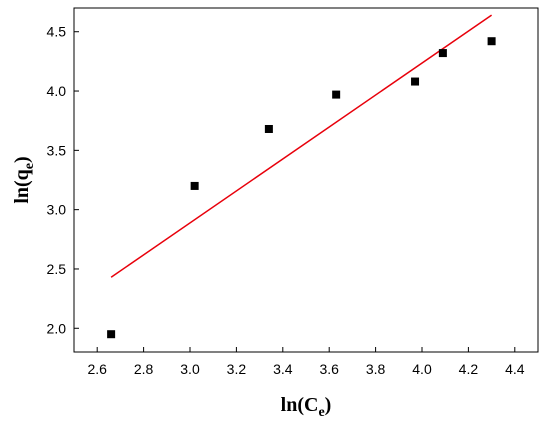 The width and height of the screenshot is (550, 422). Describe the element at coordinates (57, 91) in the screenshot. I see `y-tick-label: 4.0` at that location.